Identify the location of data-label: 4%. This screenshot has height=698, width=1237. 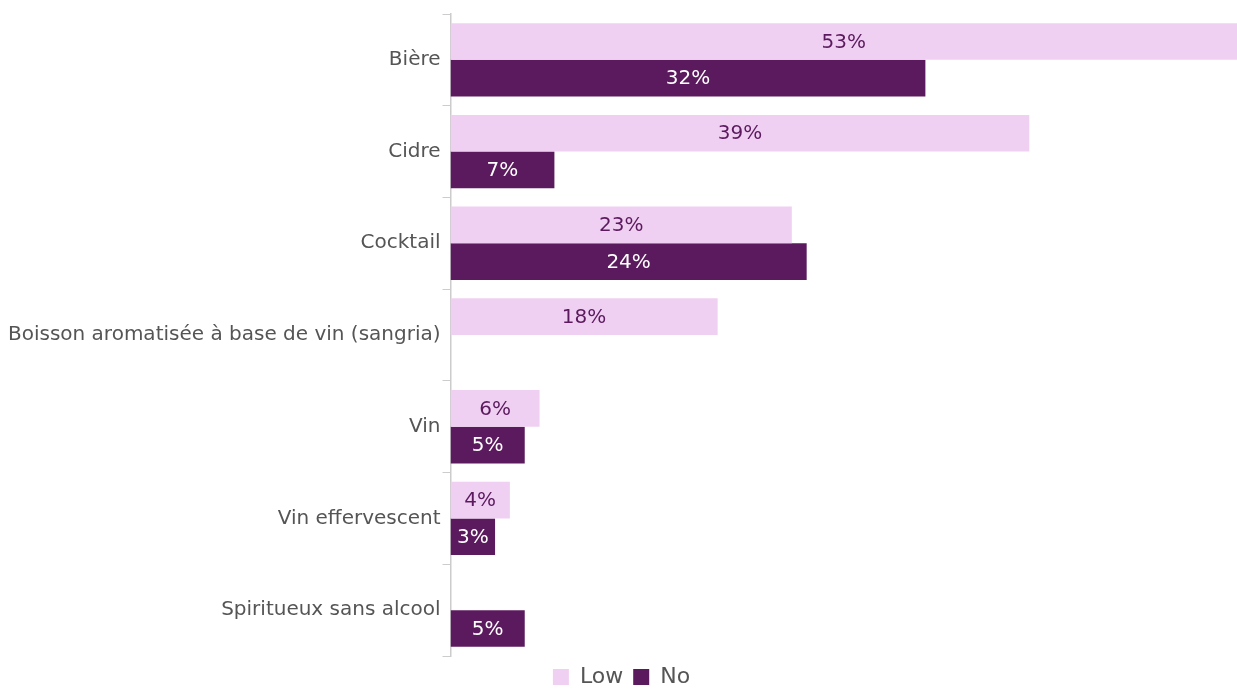
(480, 499).